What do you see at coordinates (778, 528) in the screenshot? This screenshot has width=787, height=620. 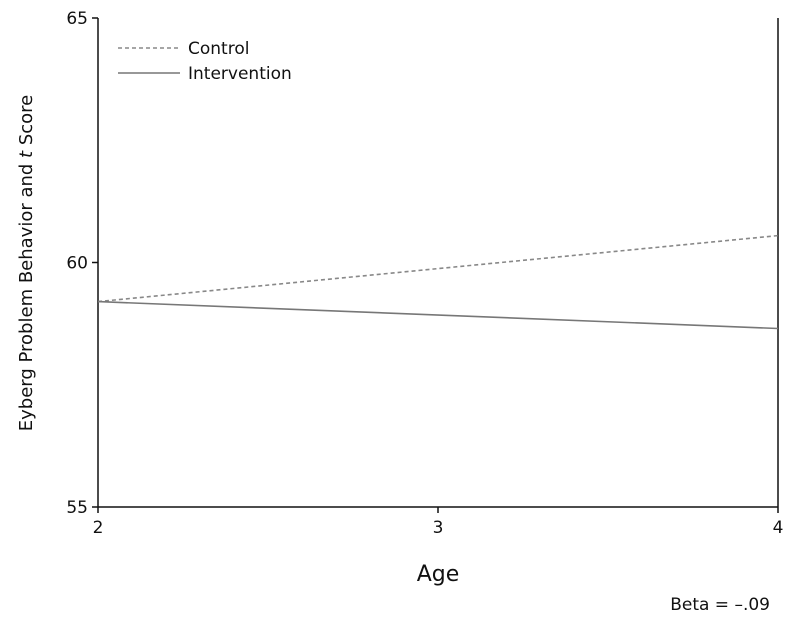 I see `x-tick-label: 4` at bounding box center [778, 528].